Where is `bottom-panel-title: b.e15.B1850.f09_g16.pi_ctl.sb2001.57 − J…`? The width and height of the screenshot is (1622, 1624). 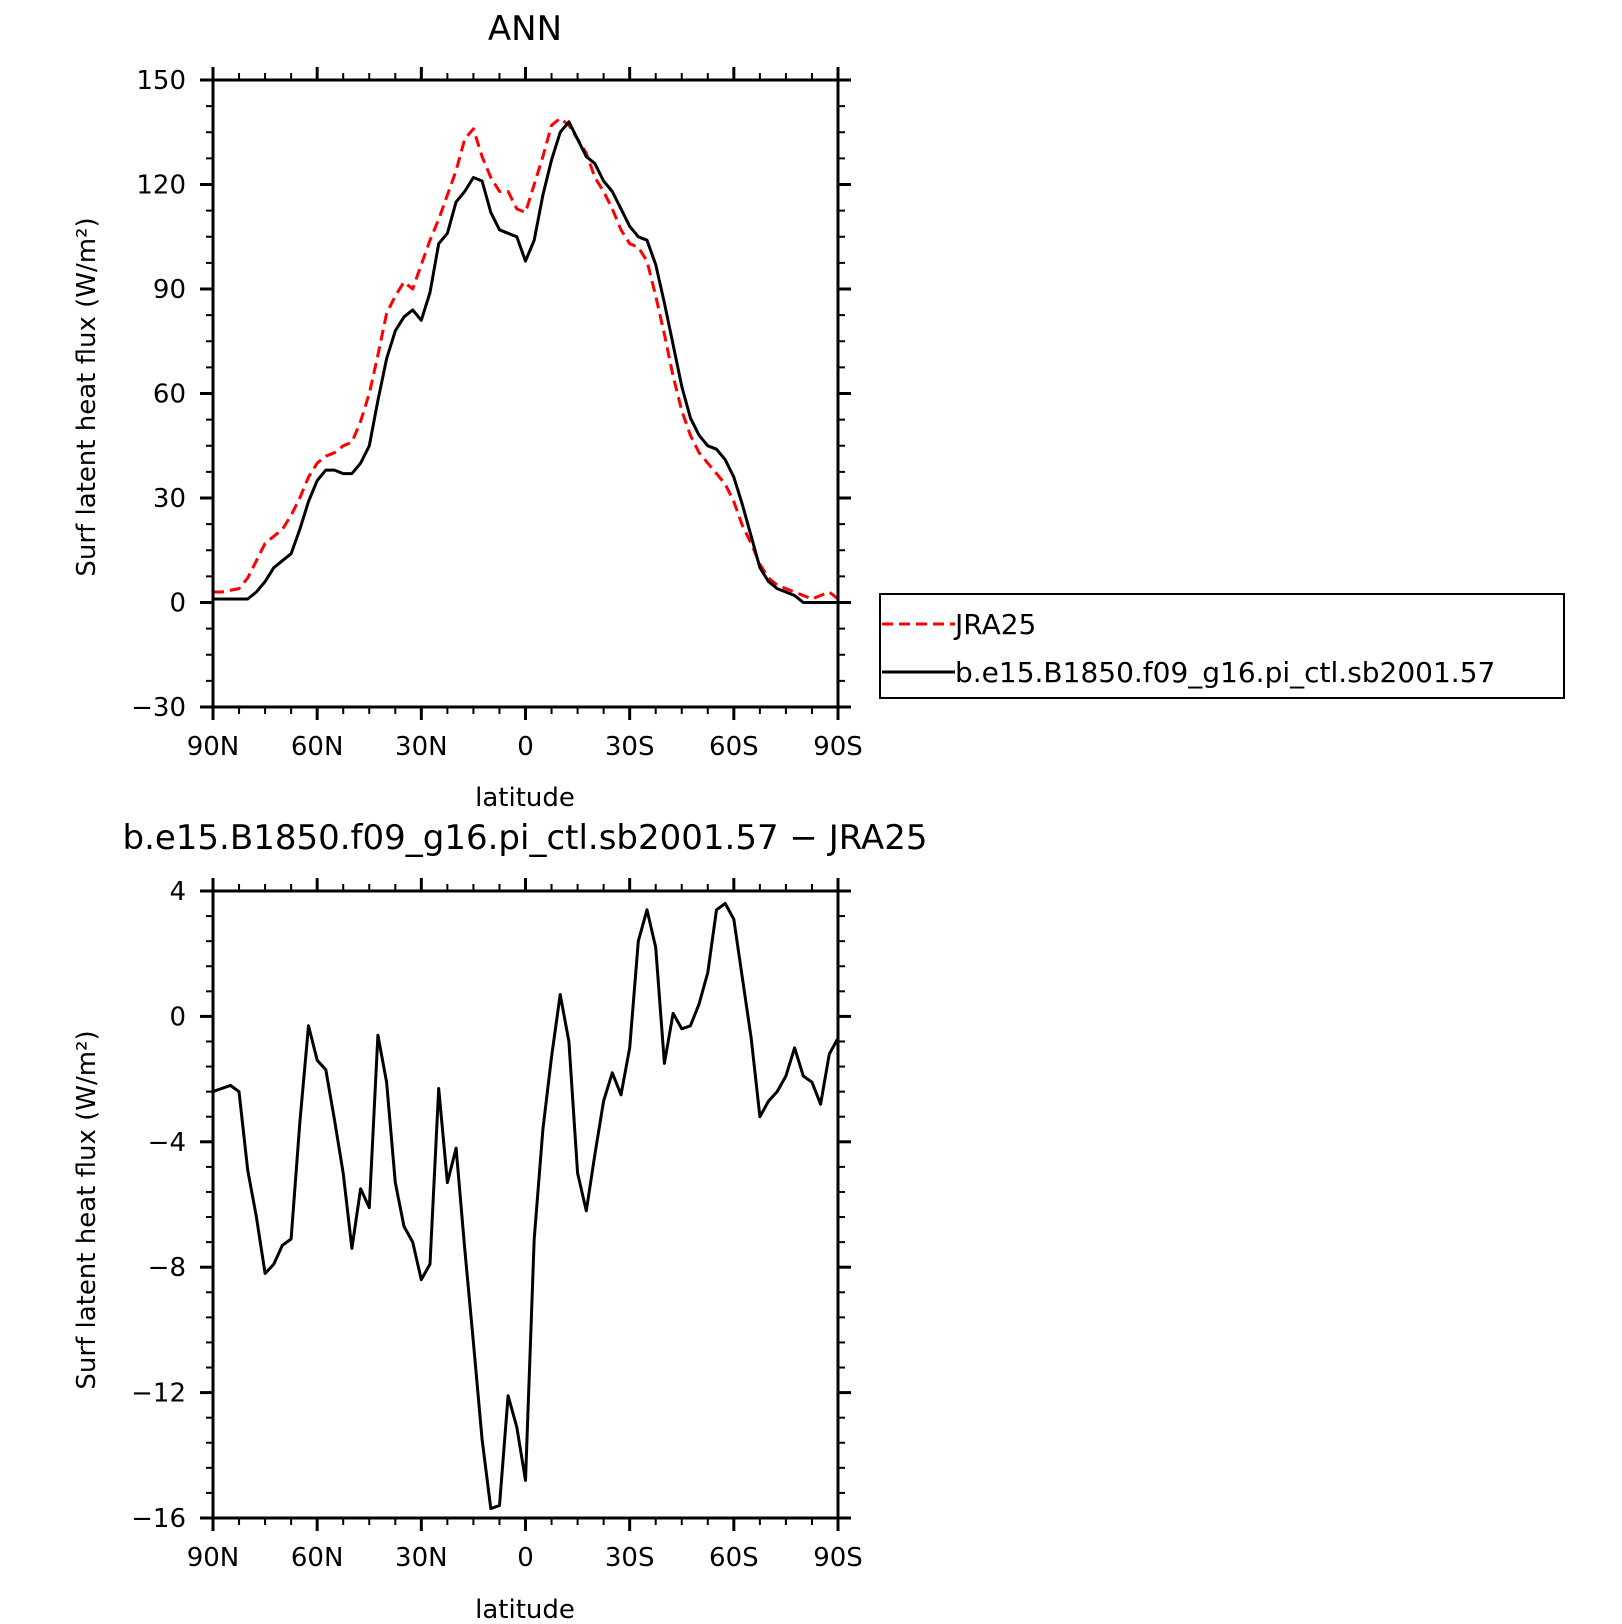 bottom-panel-title: b.e15.B1850.f09_g16.pi_ctl.sb2001.57 − J… is located at coordinates (524, 838).